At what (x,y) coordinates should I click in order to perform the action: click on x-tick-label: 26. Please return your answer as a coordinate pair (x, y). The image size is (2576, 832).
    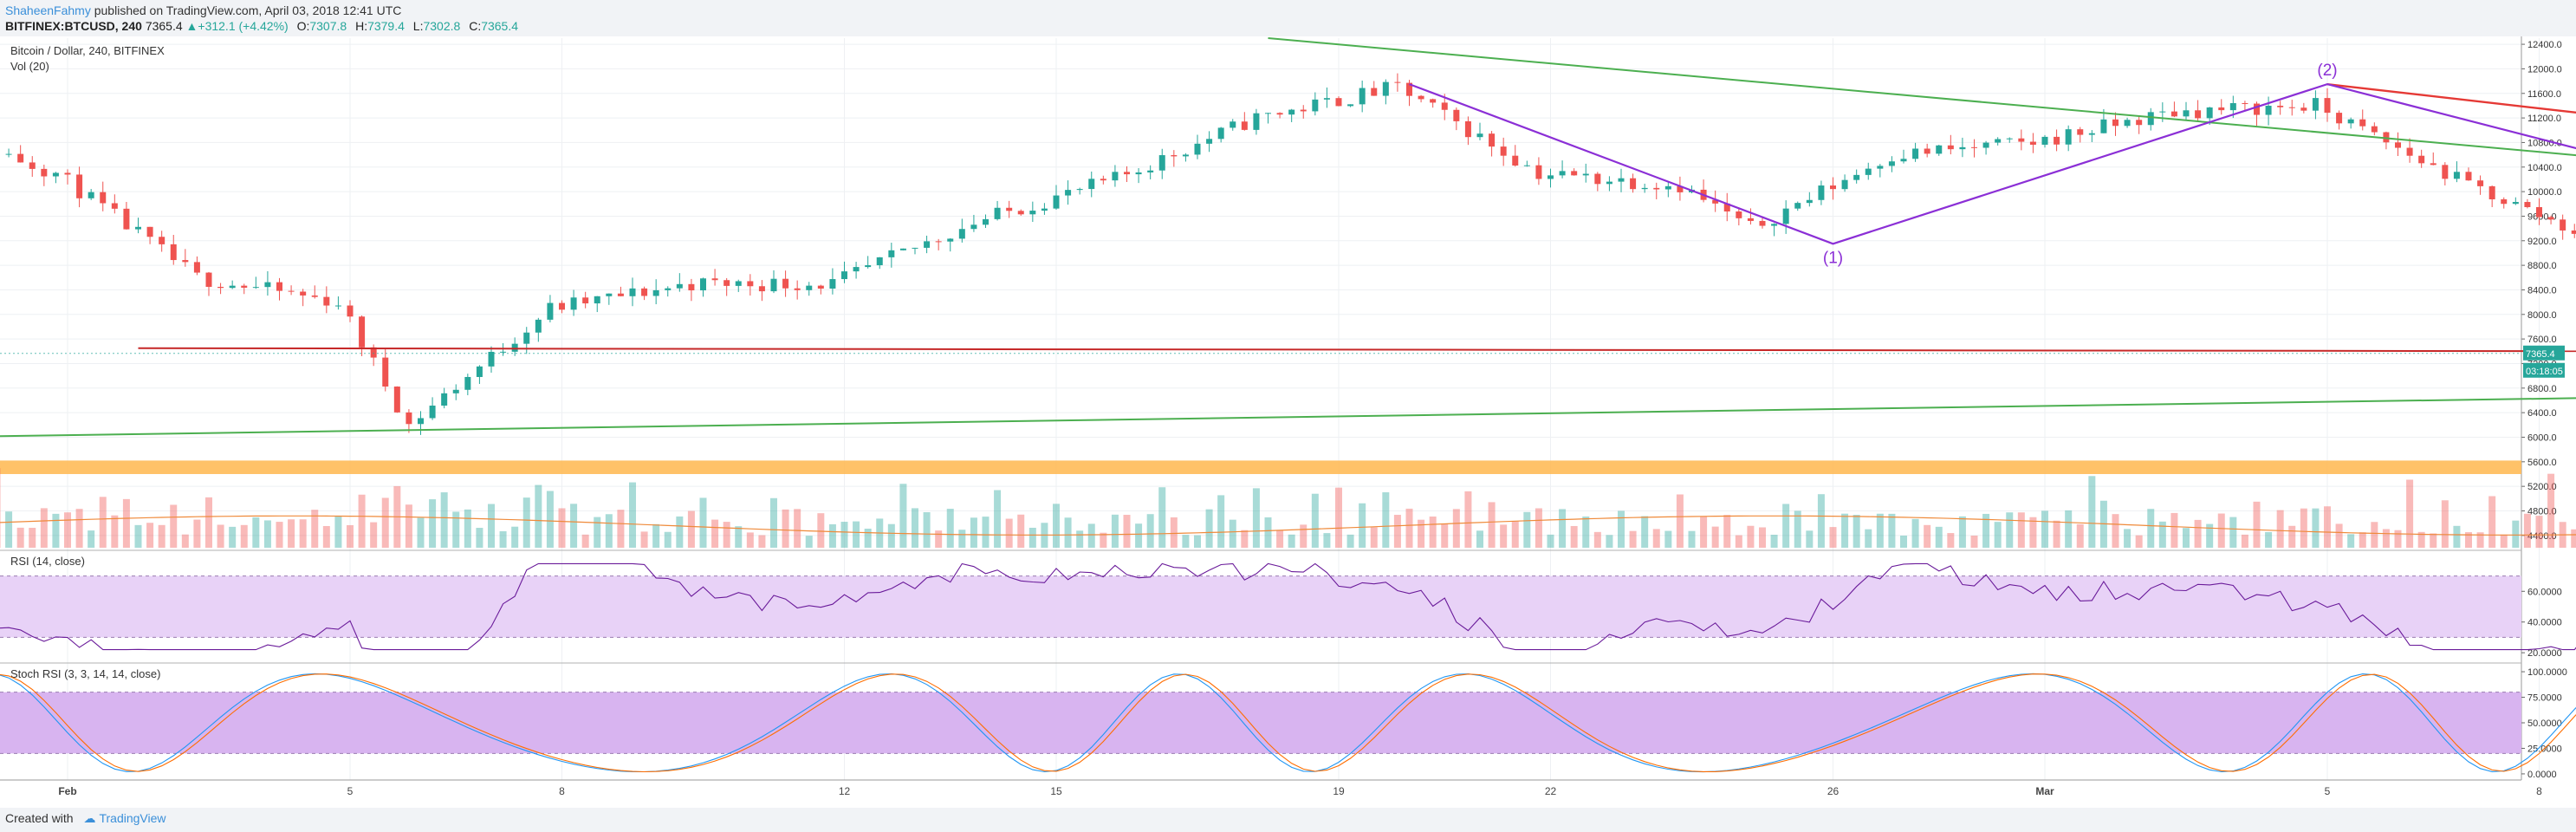
    Looking at the image, I should click on (1833, 791).